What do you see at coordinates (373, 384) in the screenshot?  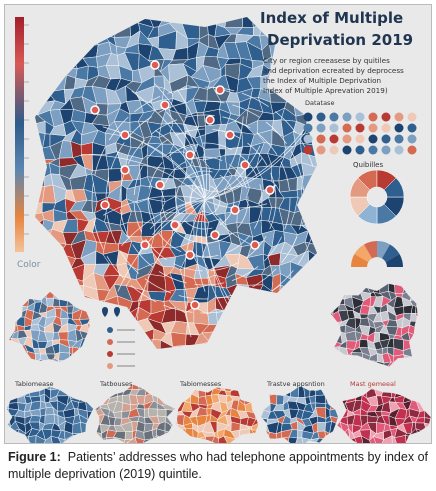 I see `panel-label: Mast gemeeal` at bounding box center [373, 384].